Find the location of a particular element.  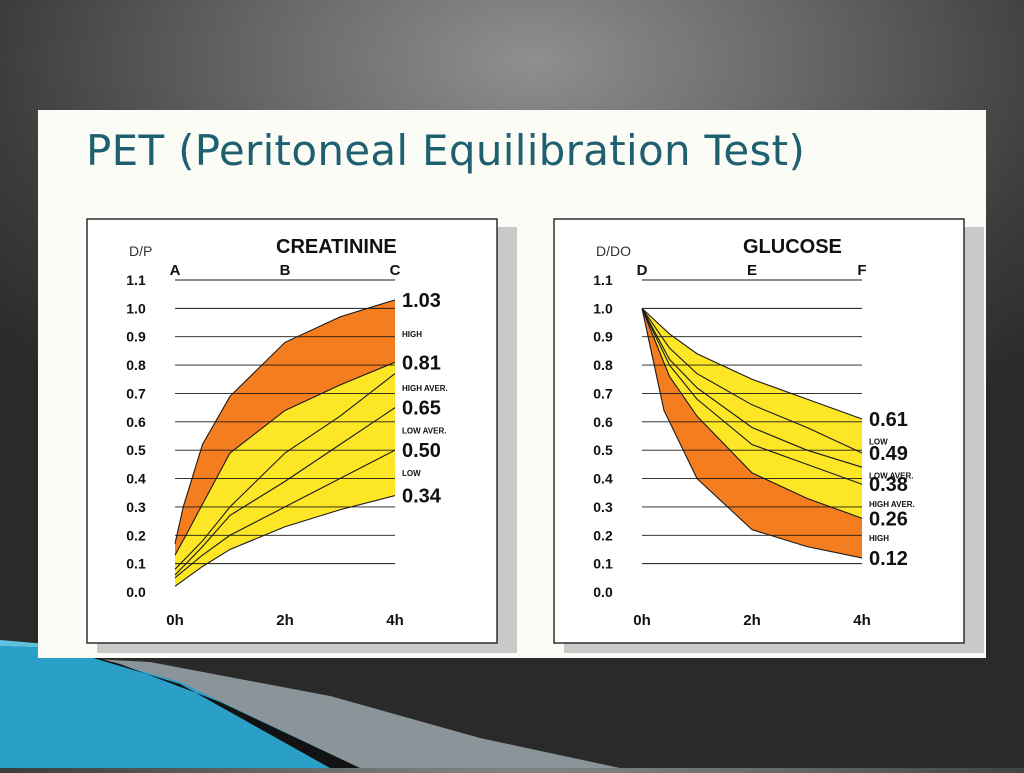

slide-title: PET (Peritoneal Equilibration Test) is located at coordinates (446, 150).